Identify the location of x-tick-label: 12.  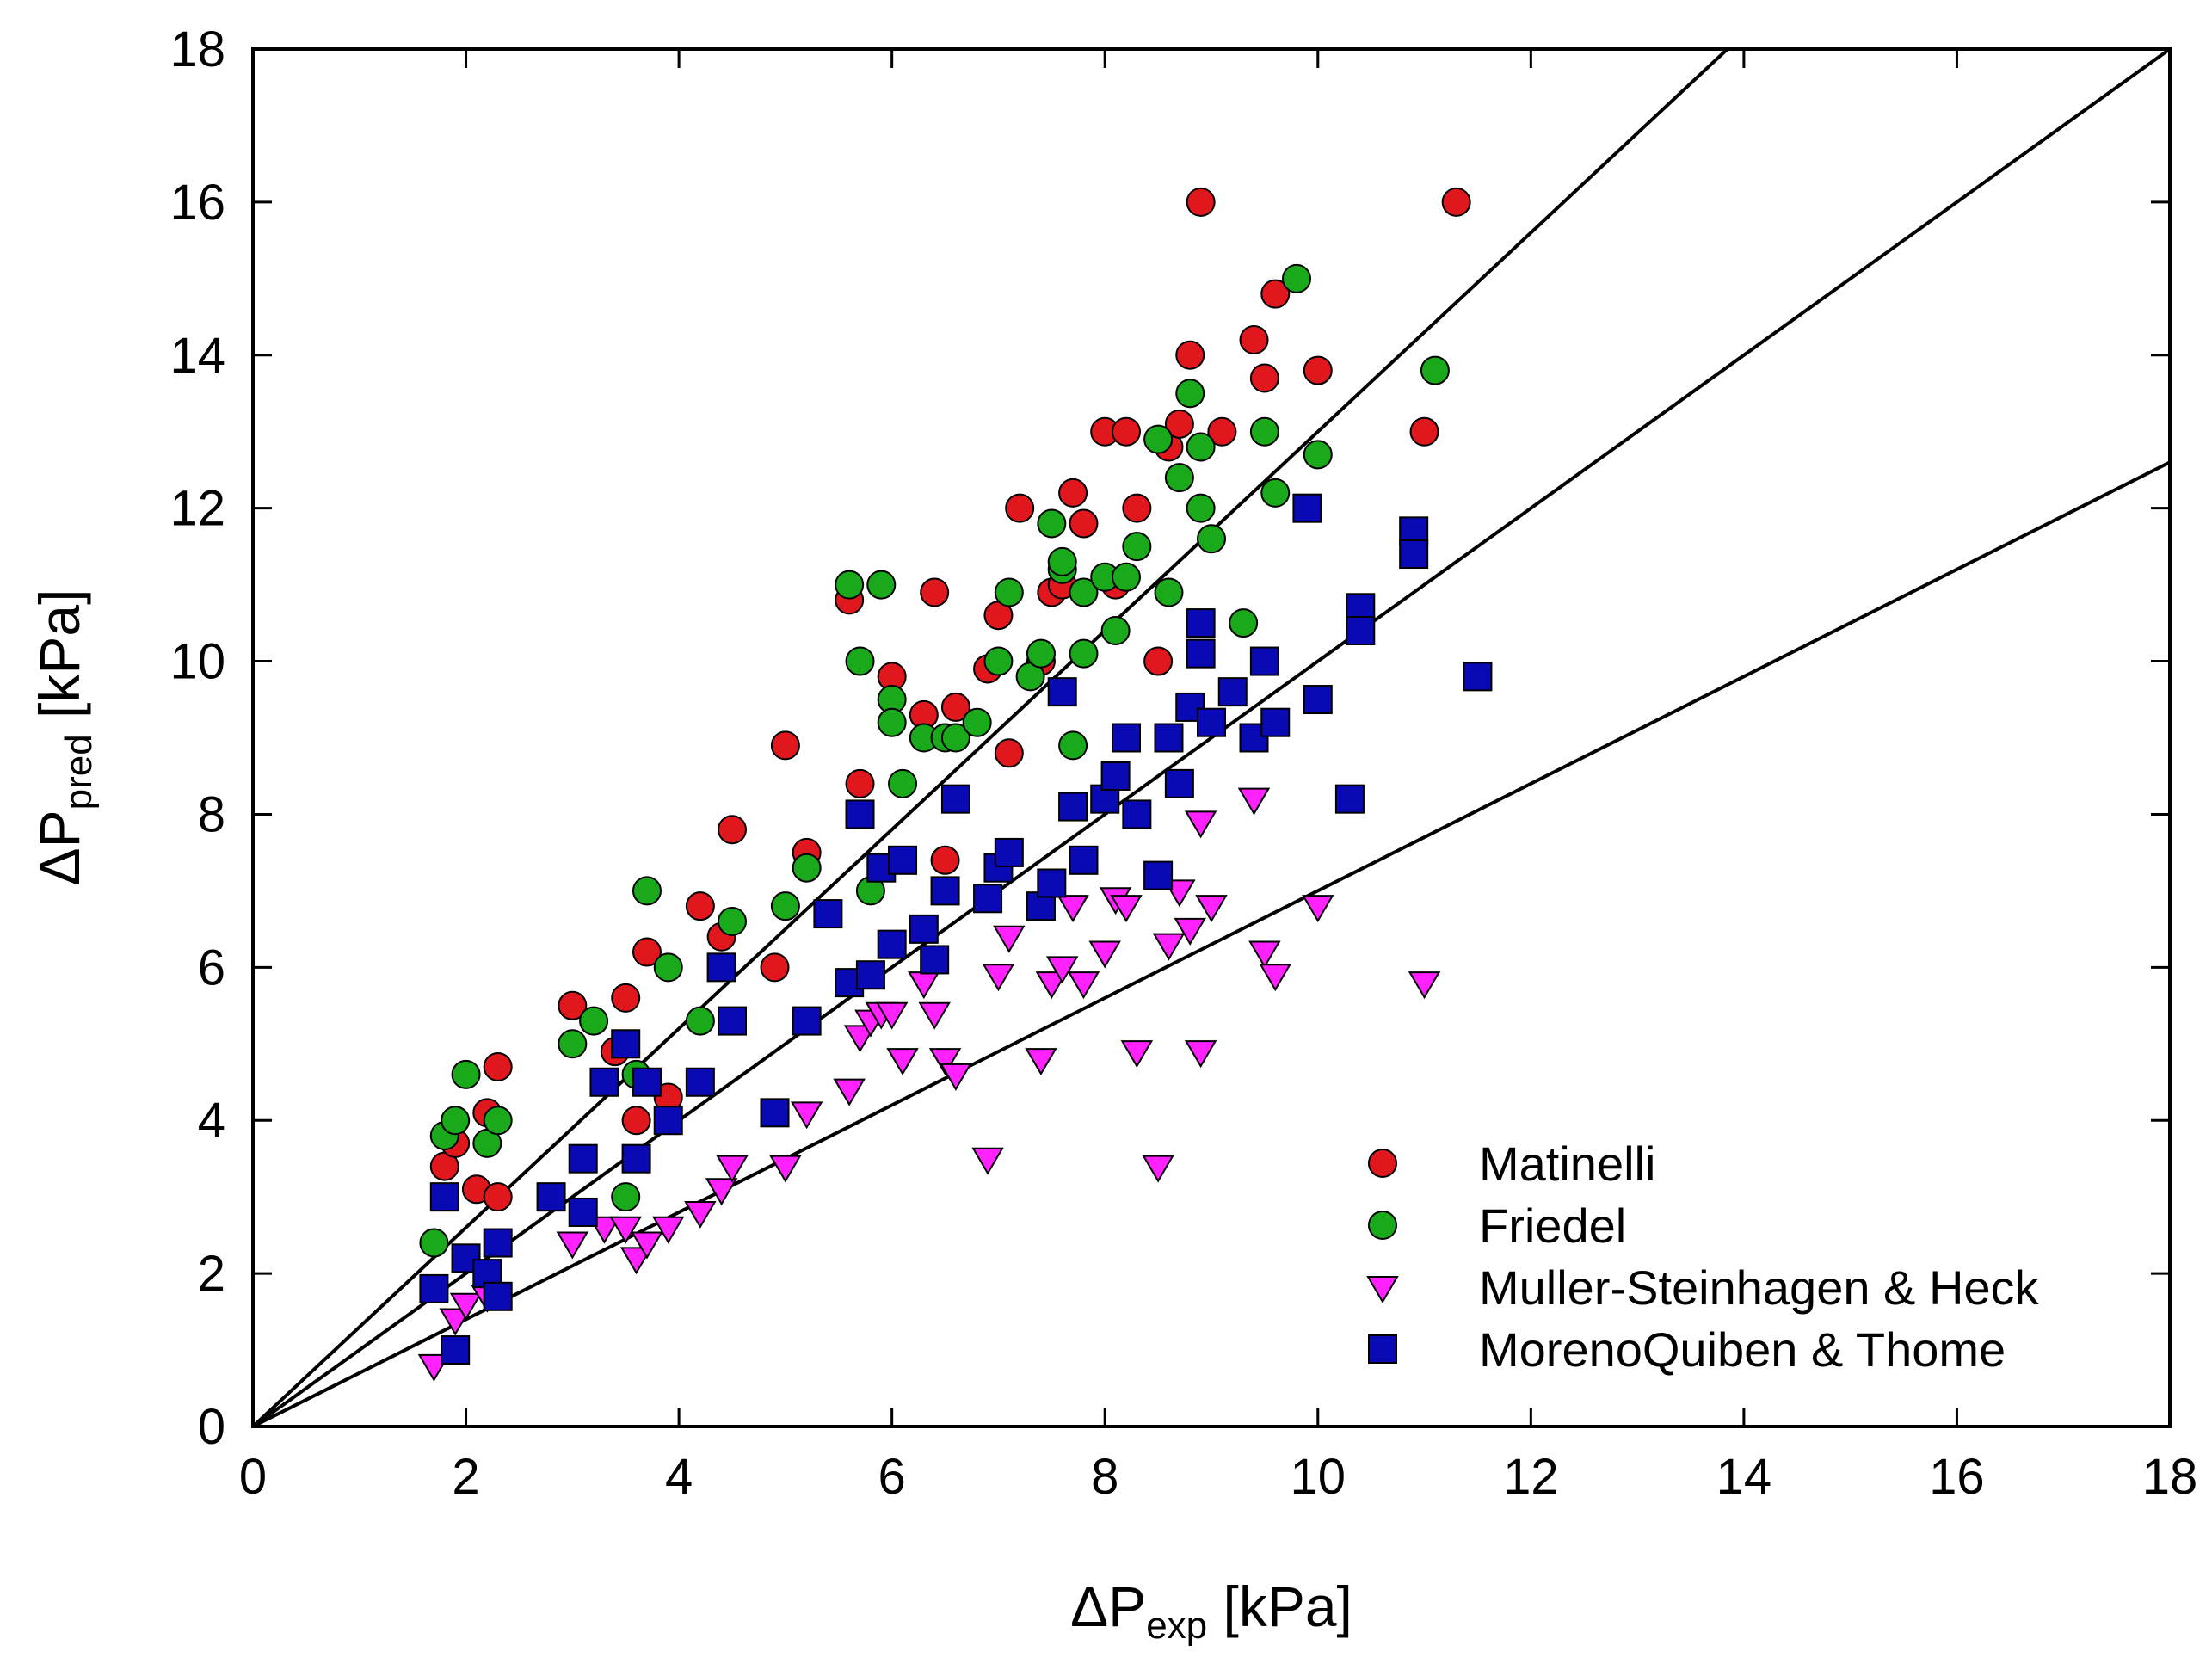
(1531, 1477).